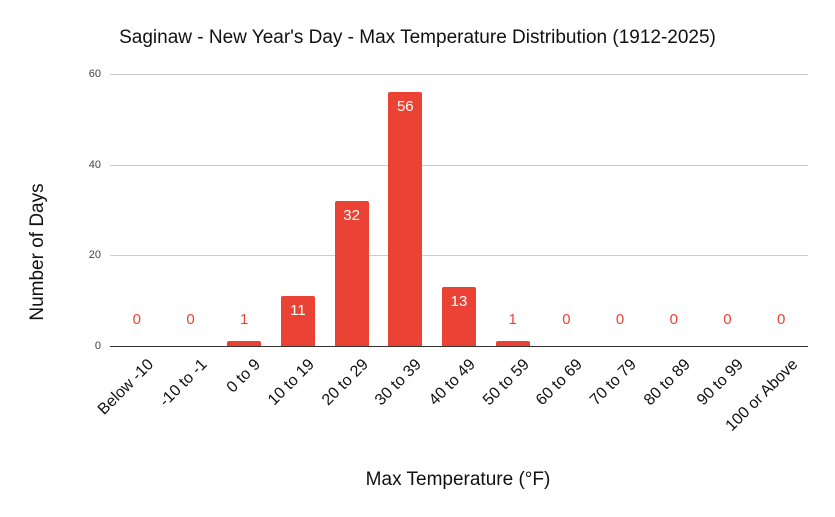 Image resolution: width=835 pixels, height=517 pixels. Describe the element at coordinates (405, 107) in the screenshot. I see `data-label: 56` at that location.